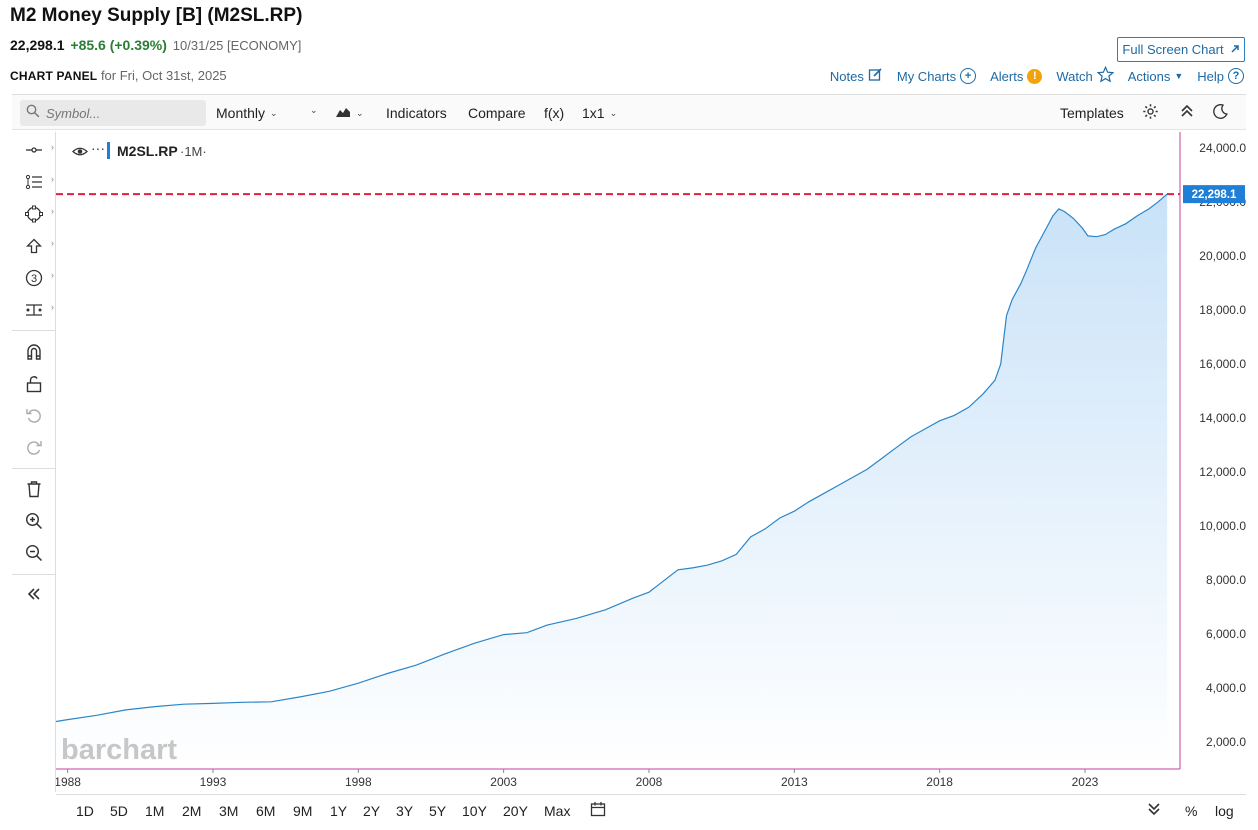 This screenshot has width=1258, height=830. What do you see at coordinates (237, 45) in the screenshot?
I see `quote-date: 10/31/25 [ECONOMY]` at bounding box center [237, 45].